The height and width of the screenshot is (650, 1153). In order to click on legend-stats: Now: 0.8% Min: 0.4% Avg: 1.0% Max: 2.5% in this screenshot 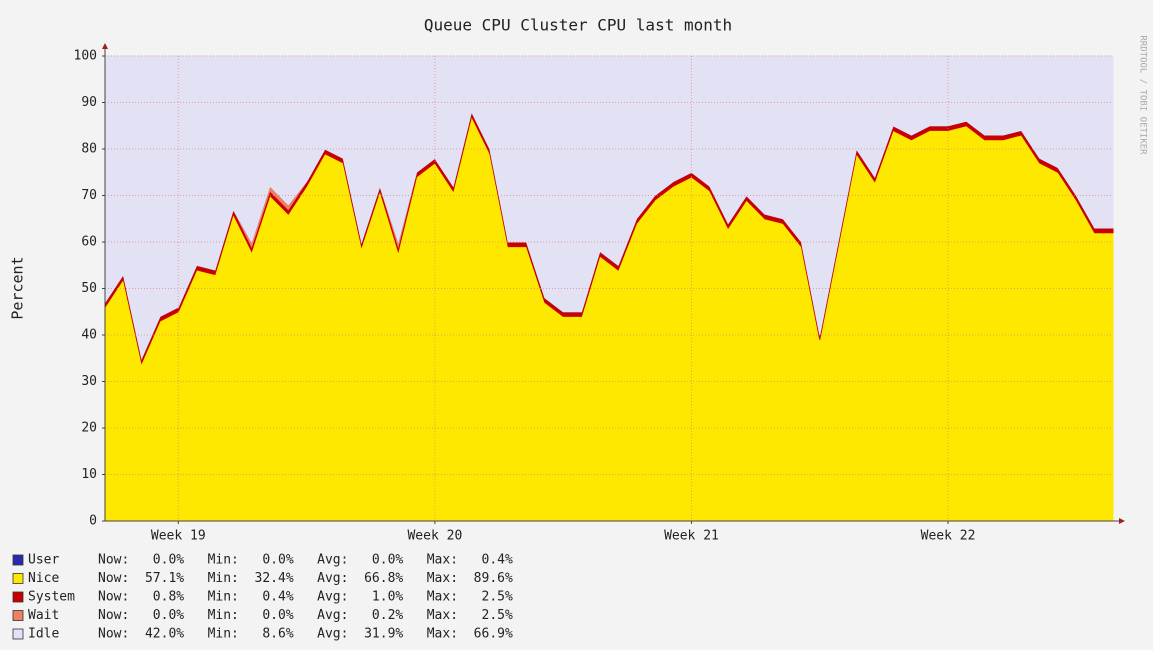, I will do `click(305, 597)`.